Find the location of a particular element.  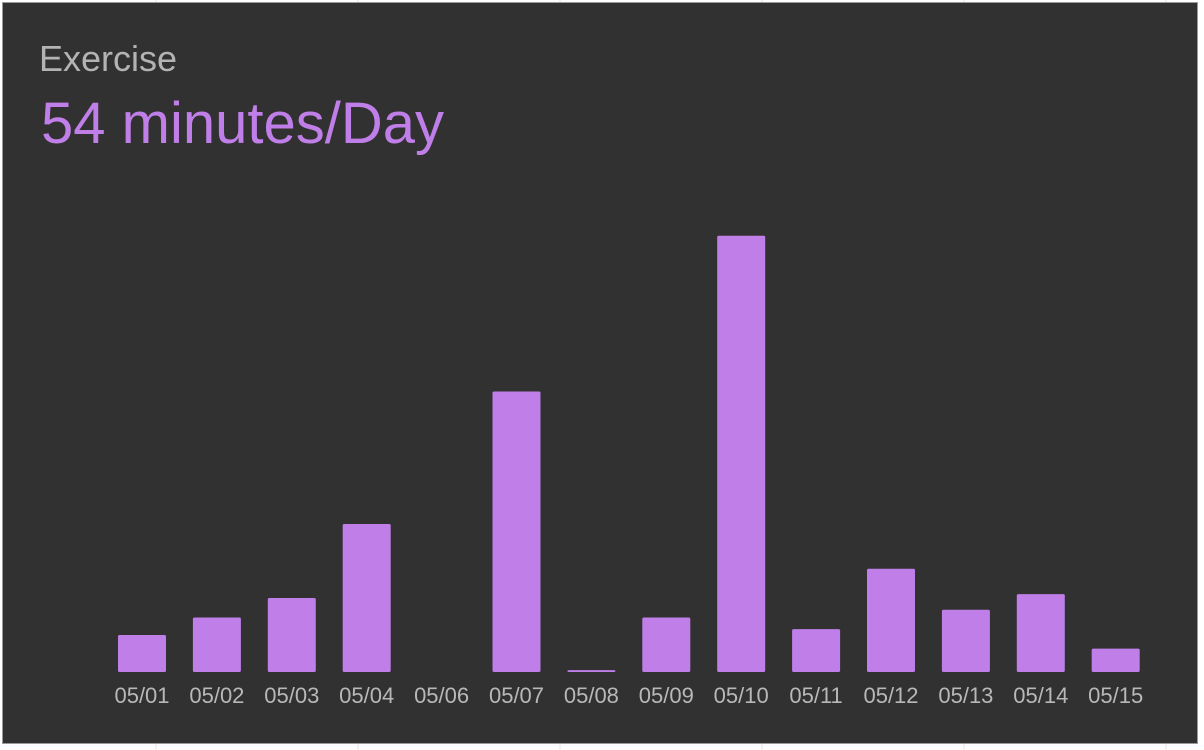

x-tick-label: 05/10 is located at coordinates (741, 695).